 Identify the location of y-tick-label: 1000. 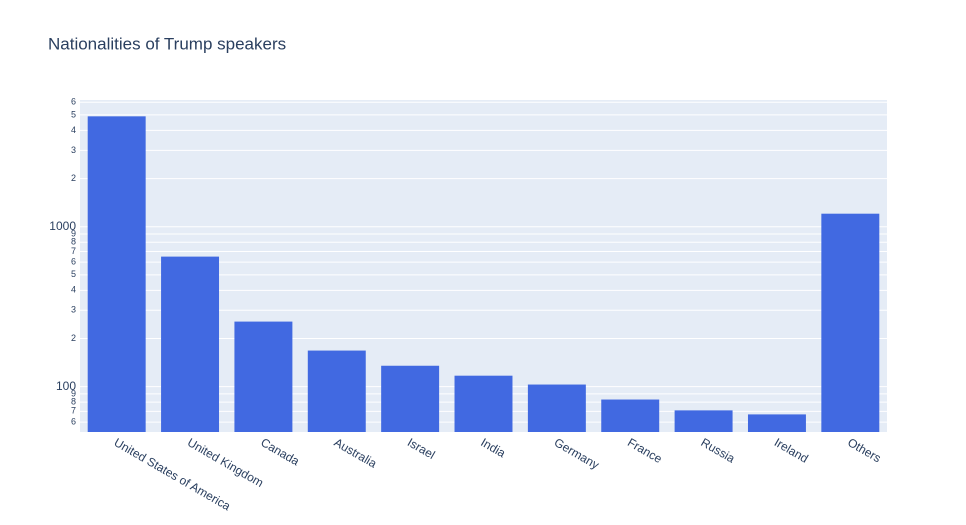
(62, 226).